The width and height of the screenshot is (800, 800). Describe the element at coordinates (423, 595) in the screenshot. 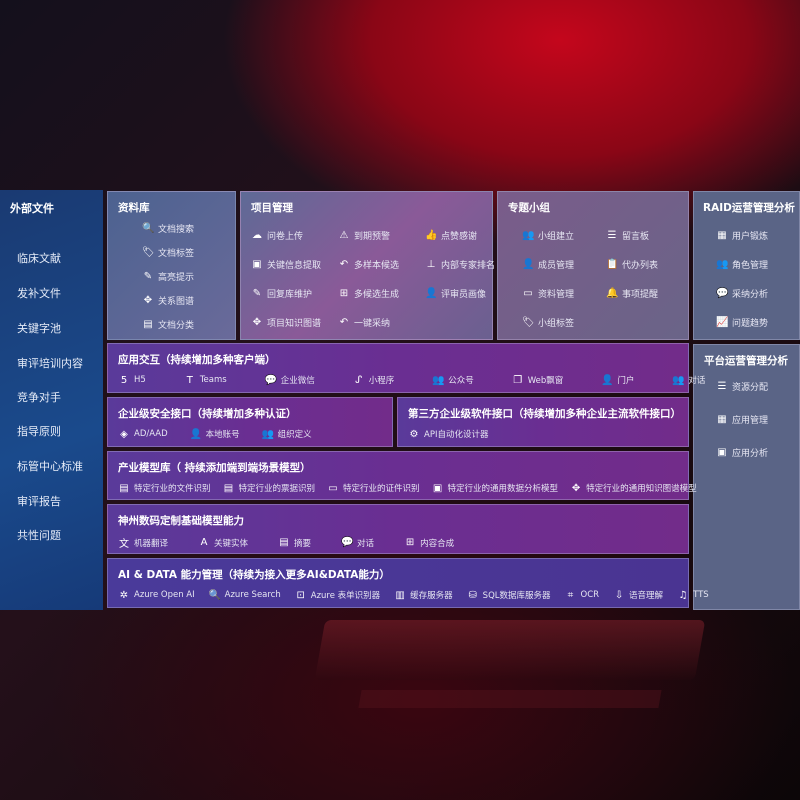

I see `list-item-cache-server: ▥ 缓存服务器` at that location.